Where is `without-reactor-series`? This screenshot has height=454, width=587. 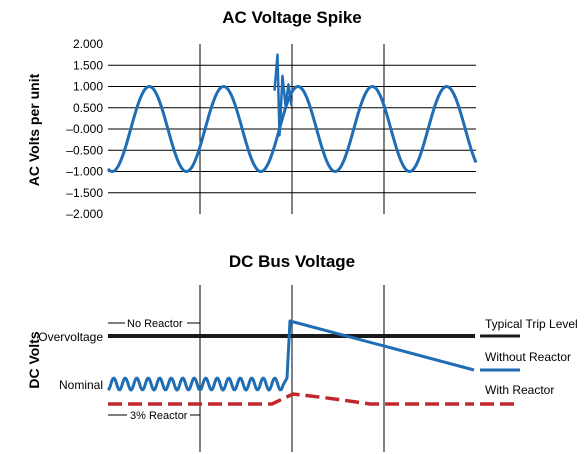 without-reactor-series is located at coordinates (290, 355).